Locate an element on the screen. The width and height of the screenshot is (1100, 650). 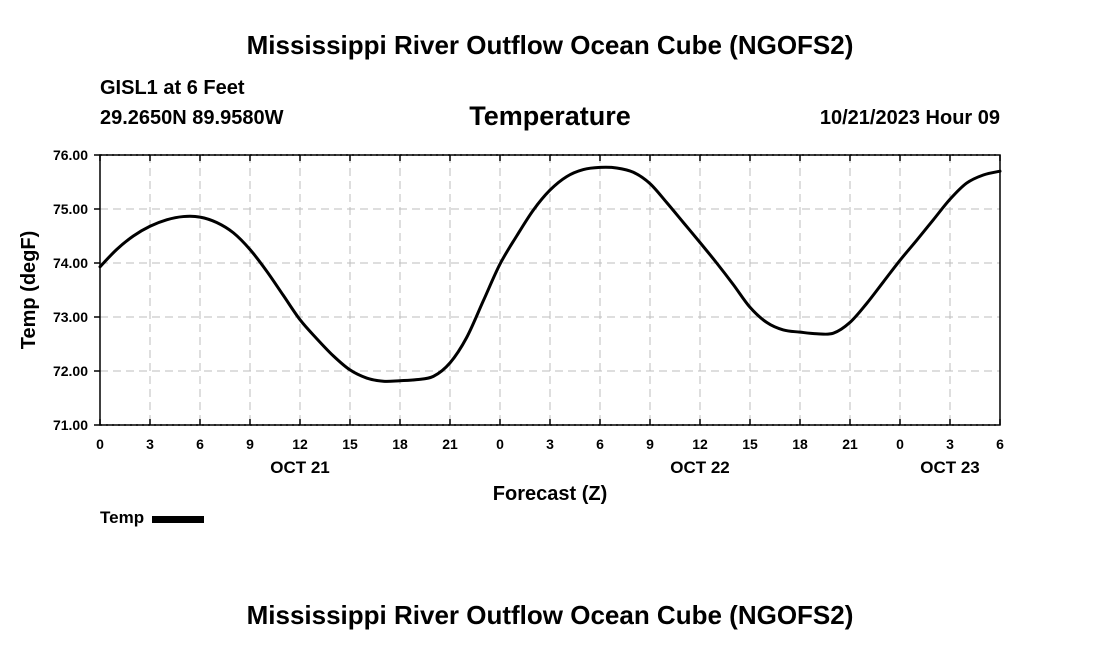
legend-swatch is located at coordinates (178, 519).